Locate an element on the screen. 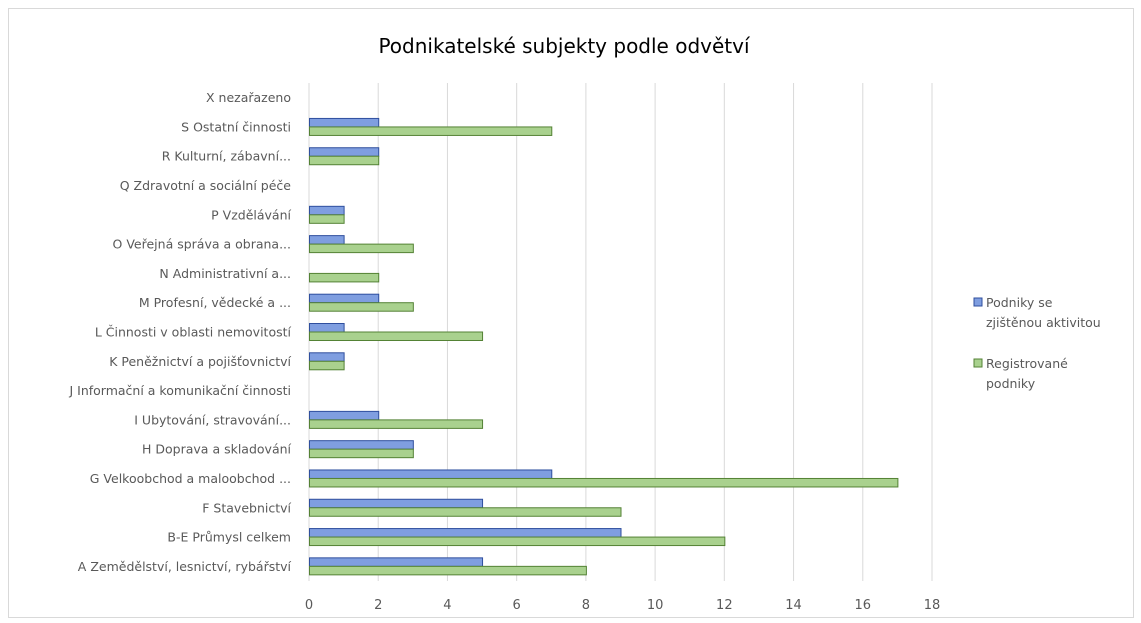 The height and width of the screenshot is (623, 1141). x-tick-label: 2 is located at coordinates (378, 605).